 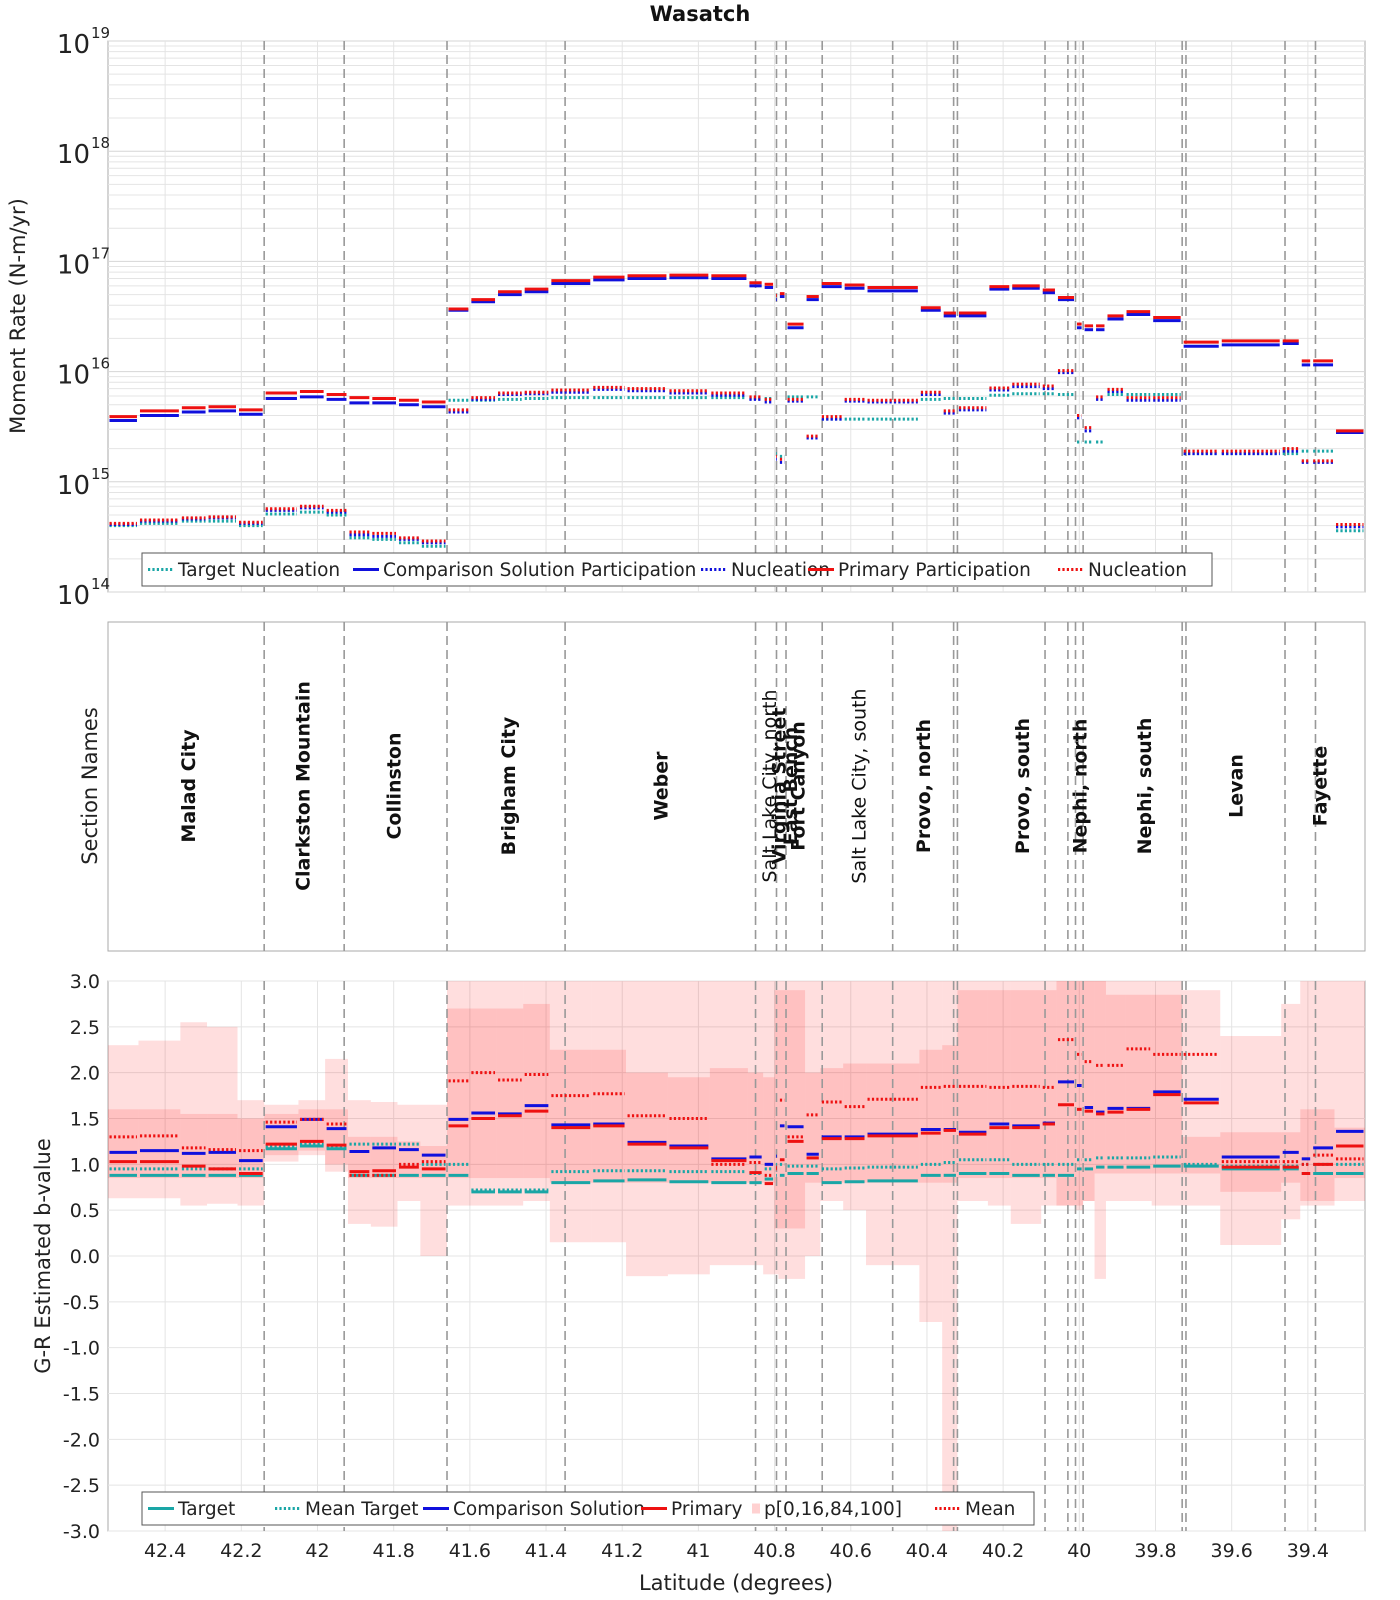 What do you see at coordinates (81, 1395) in the screenshot?
I see `y-tick-label: -1.5` at bounding box center [81, 1395].